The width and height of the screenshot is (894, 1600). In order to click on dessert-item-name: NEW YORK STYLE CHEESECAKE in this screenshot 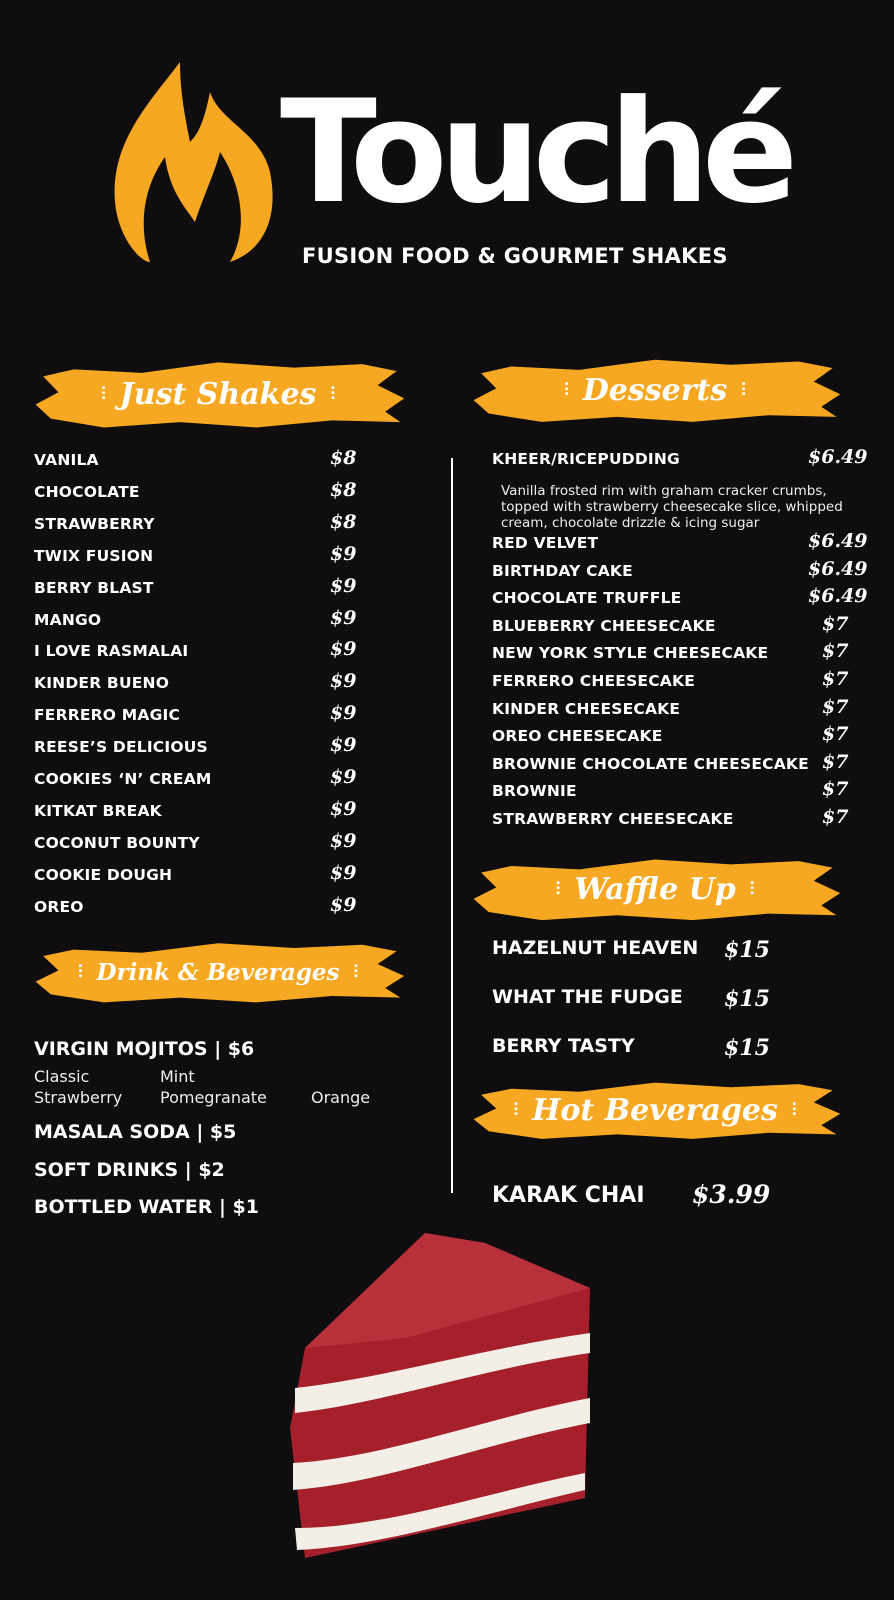, I will do `click(630, 653)`.